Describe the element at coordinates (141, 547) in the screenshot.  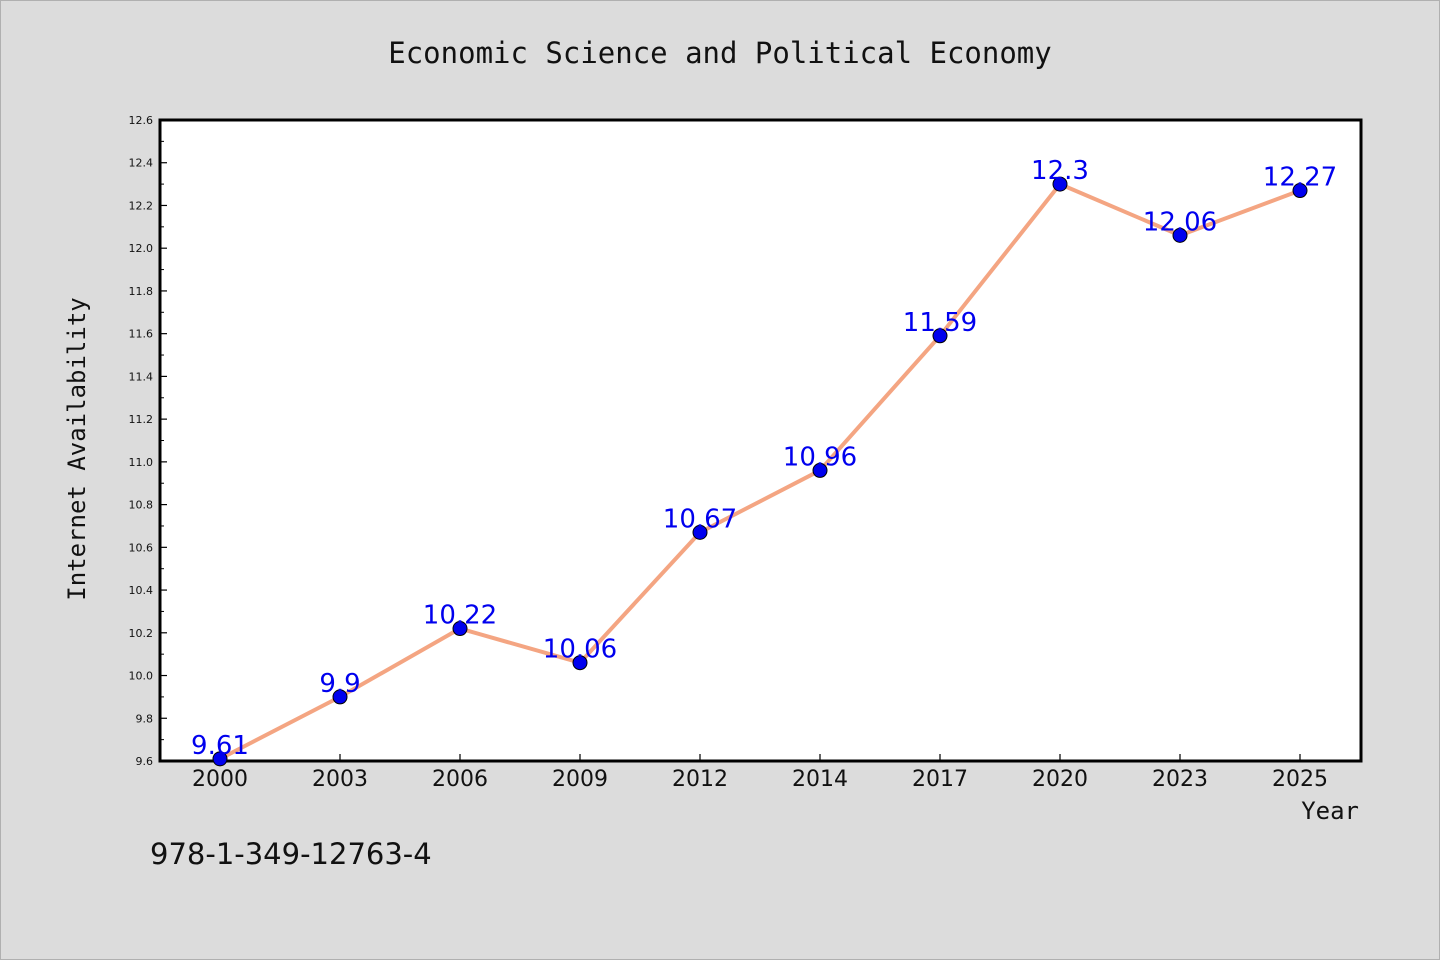
I see `y-tick-label: 10.6` at that location.